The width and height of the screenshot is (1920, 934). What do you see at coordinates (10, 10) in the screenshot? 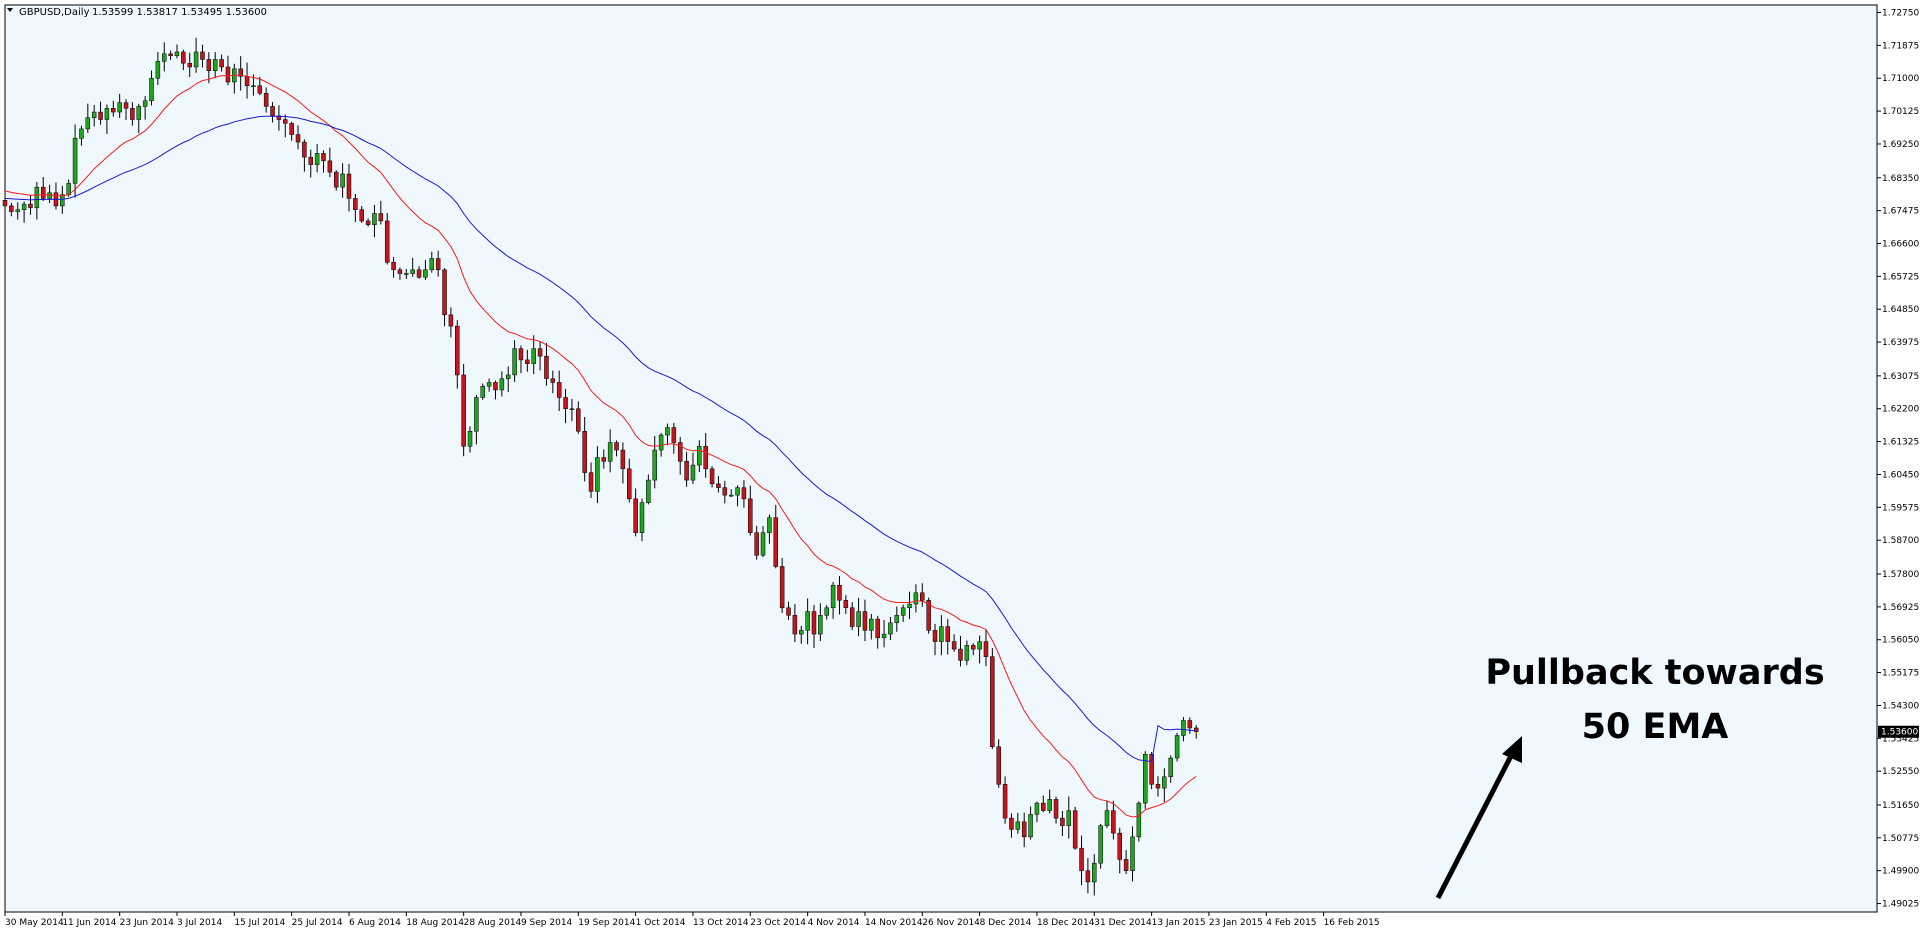
I see `chart-menu-triangle-icon` at bounding box center [10, 10].